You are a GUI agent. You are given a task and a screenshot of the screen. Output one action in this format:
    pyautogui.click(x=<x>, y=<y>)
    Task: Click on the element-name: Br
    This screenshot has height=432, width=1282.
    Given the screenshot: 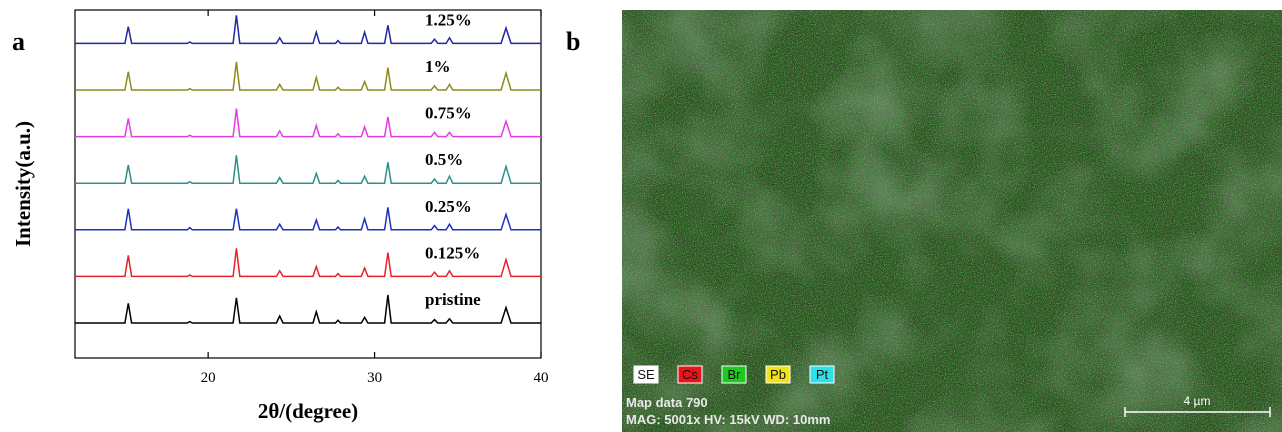 What is the action you would take?
    pyautogui.click(x=735, y=374)
    